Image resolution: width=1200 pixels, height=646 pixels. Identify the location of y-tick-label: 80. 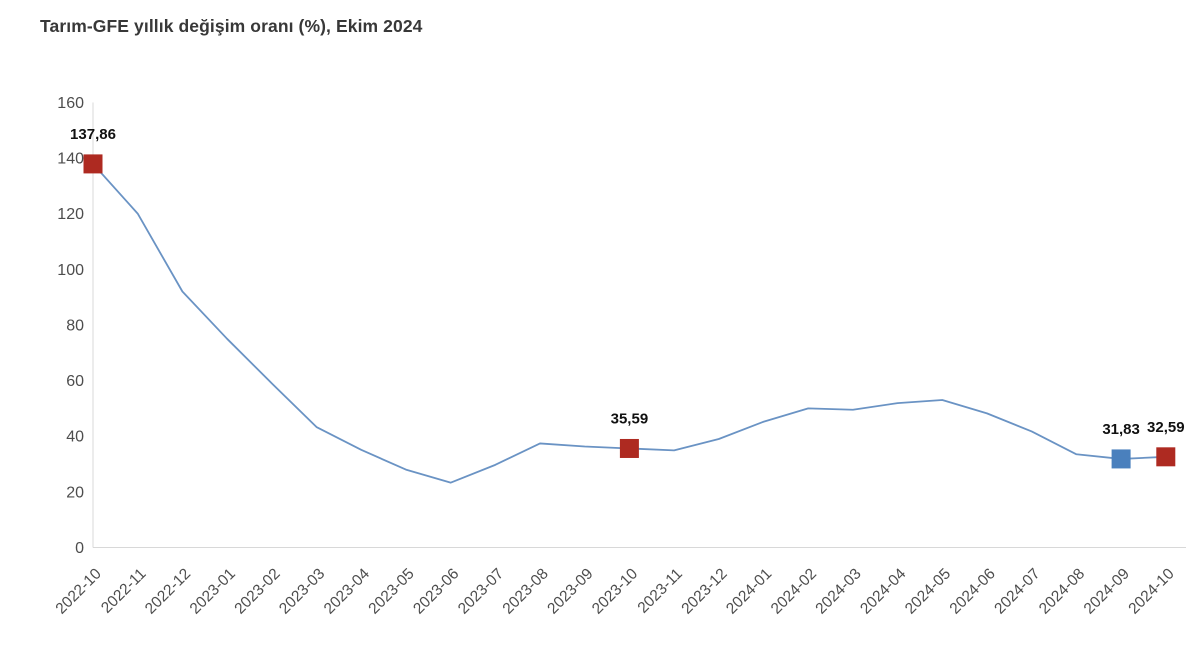
(75, 325).